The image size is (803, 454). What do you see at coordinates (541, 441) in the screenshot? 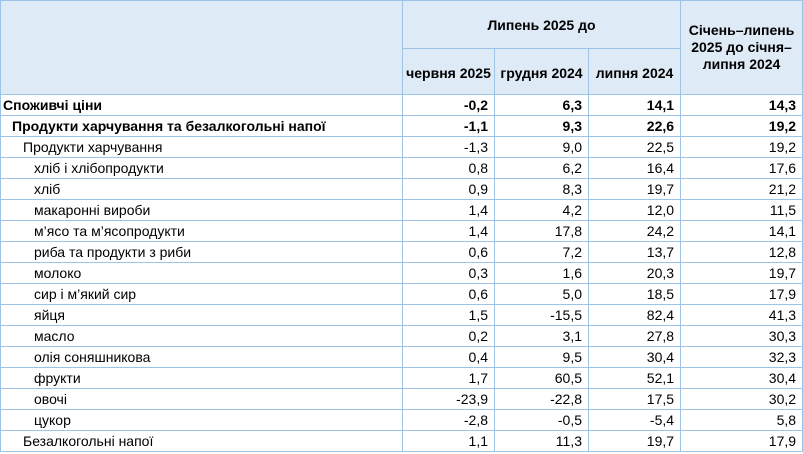
I see `value-vs-dec-2024: 11,3` at bounding box center [541, 441].